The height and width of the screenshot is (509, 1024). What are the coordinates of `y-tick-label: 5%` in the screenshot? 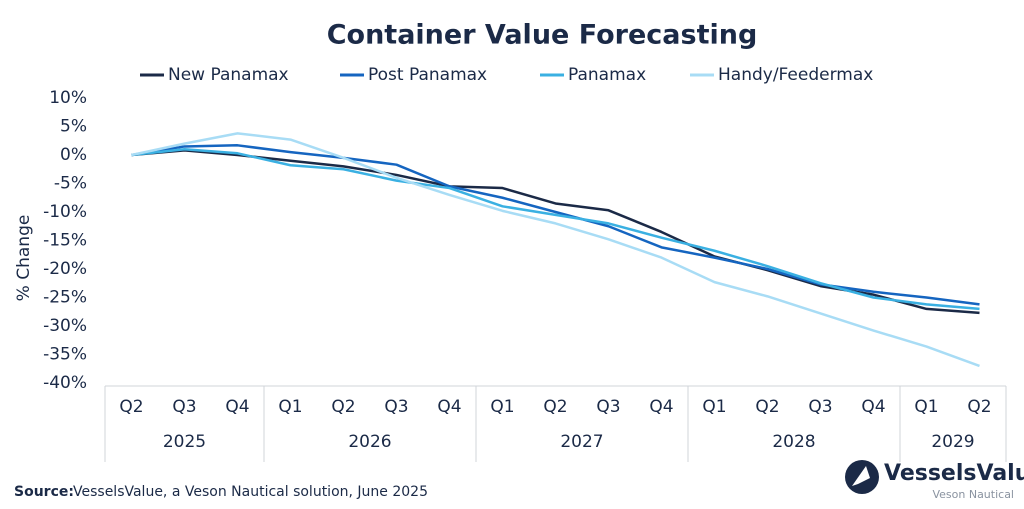 It's located at (73, 127).